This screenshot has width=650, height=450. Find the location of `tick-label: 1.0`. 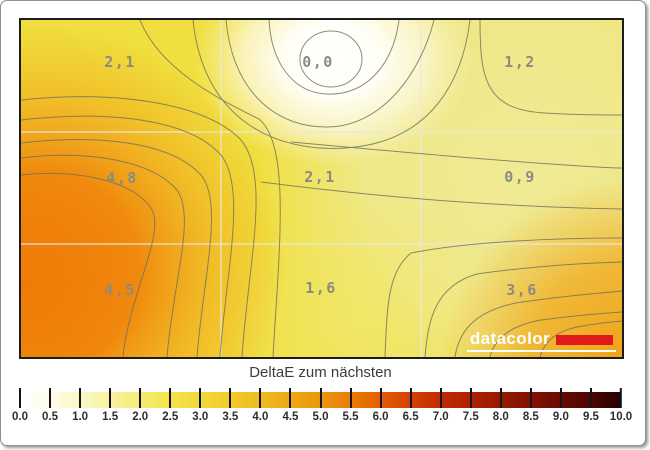

tick-label: 1.0 is located at coordinates (80, 417).